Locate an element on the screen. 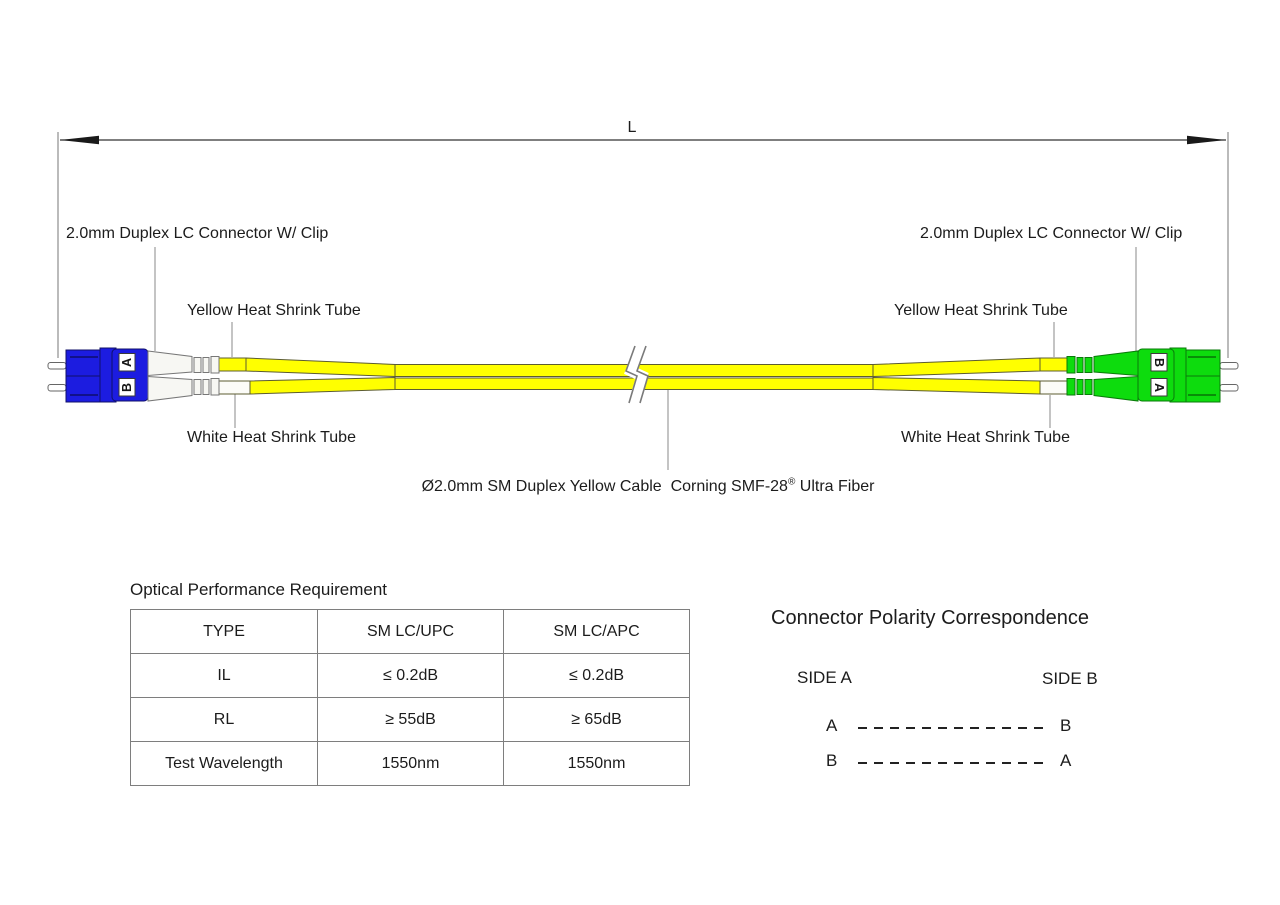 Image resolution: width=1280 pixels, height=905 pixels. cable-top-right is located at coordinates (956, 367).